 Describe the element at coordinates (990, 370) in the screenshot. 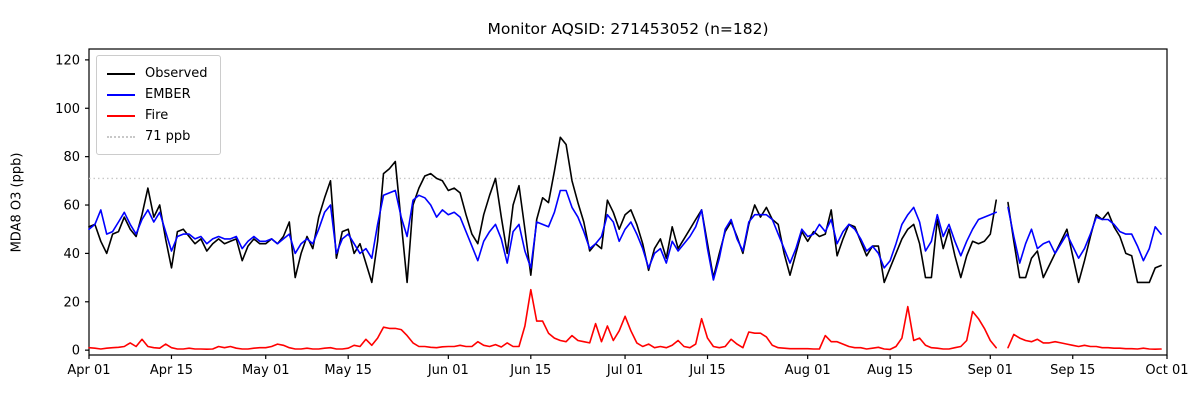

I see `svg-text: Sep 01` at that location.